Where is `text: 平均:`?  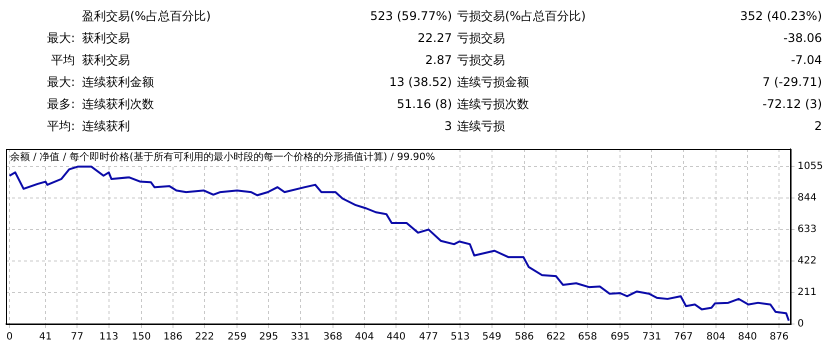
text: 平均: is located at coordinates (60, 126).